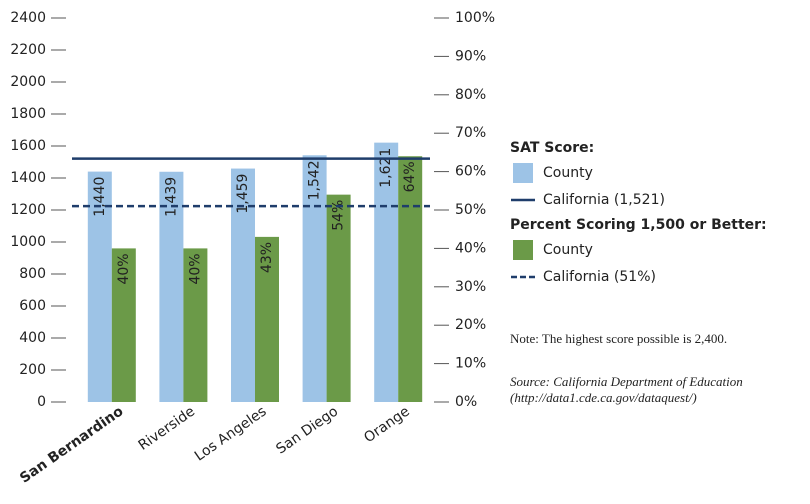 This screenshot has height=504, width=810. I want to click on y-tick-label: 2400, so click(28, 18).